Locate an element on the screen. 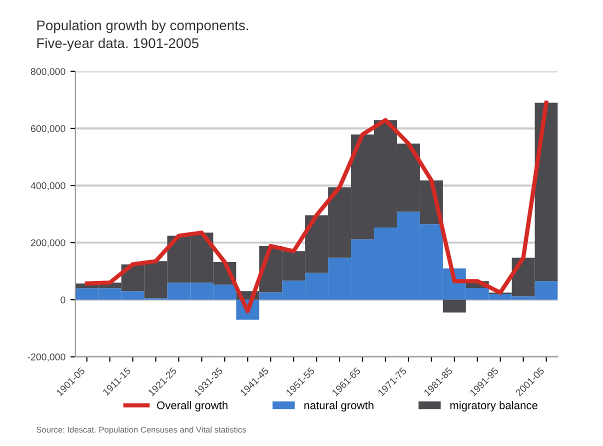 The image size is (603, 446). bar is located at coordinates (454, 306).